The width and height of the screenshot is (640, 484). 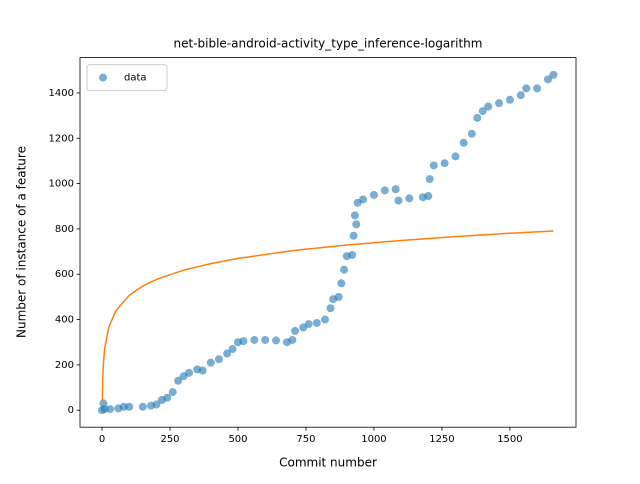 What do you see at coordinates (509, 439) in the screenshot?
I see `x-tick-label: 1500` at bounding box center [509, 439].